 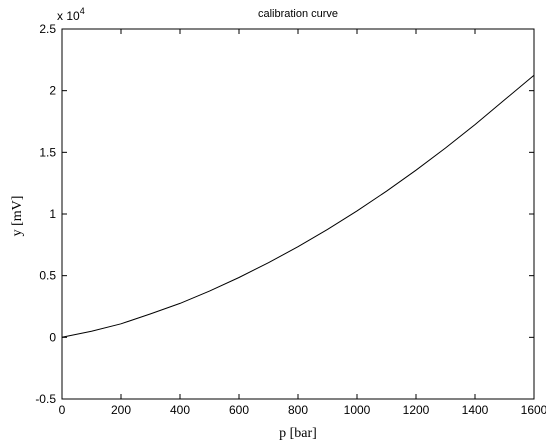 I want to click on y-tick-label: 2, so click(x=52, y=91).